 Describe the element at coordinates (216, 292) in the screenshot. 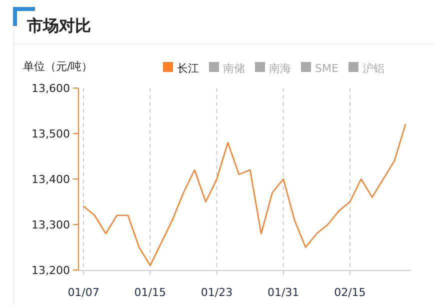

I see `x-tick-label: 01/23` at that location.